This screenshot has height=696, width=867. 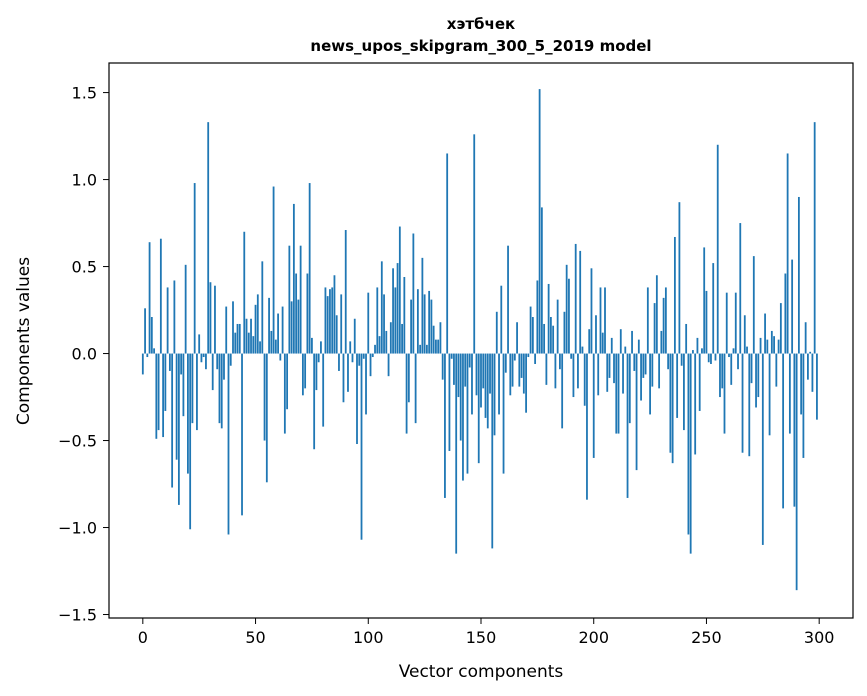 I want to click on y-tick-label: −0.5, so click(x=77, y=441).